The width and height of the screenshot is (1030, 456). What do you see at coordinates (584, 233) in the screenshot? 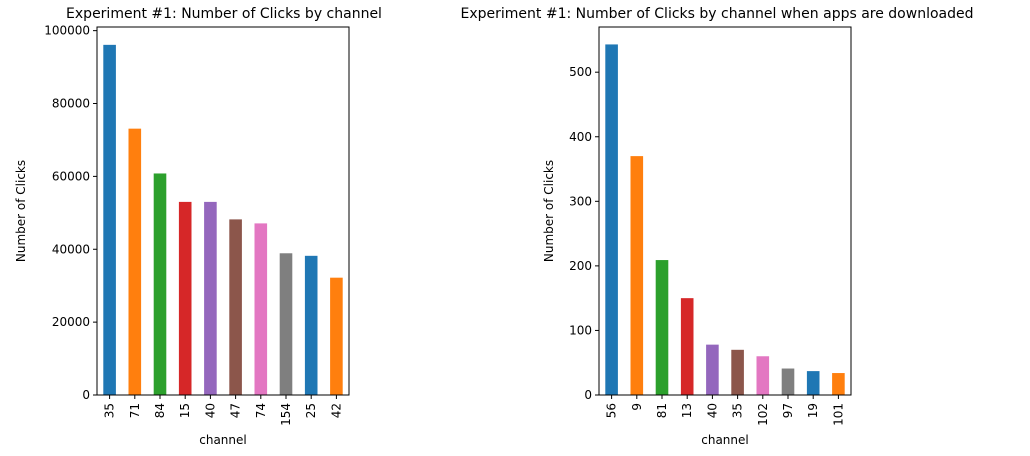
I see `chart-right-yticks: 0 100 200 300 400 500` at bounding box center [584, 233].